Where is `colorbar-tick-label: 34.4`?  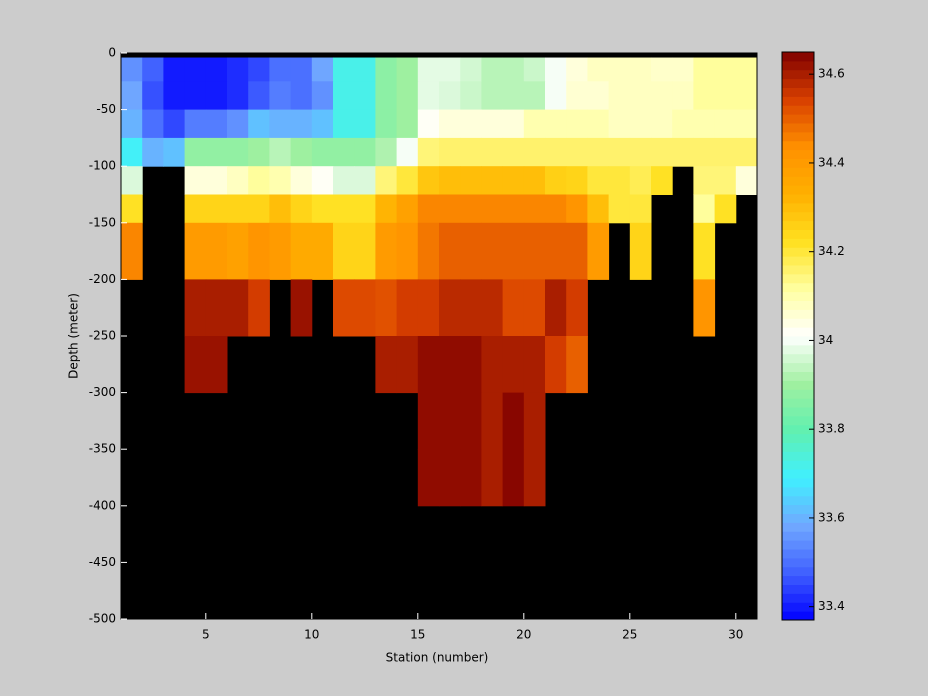 colorbar-tick-label: 34.4 is located at coordinates (831, 162).